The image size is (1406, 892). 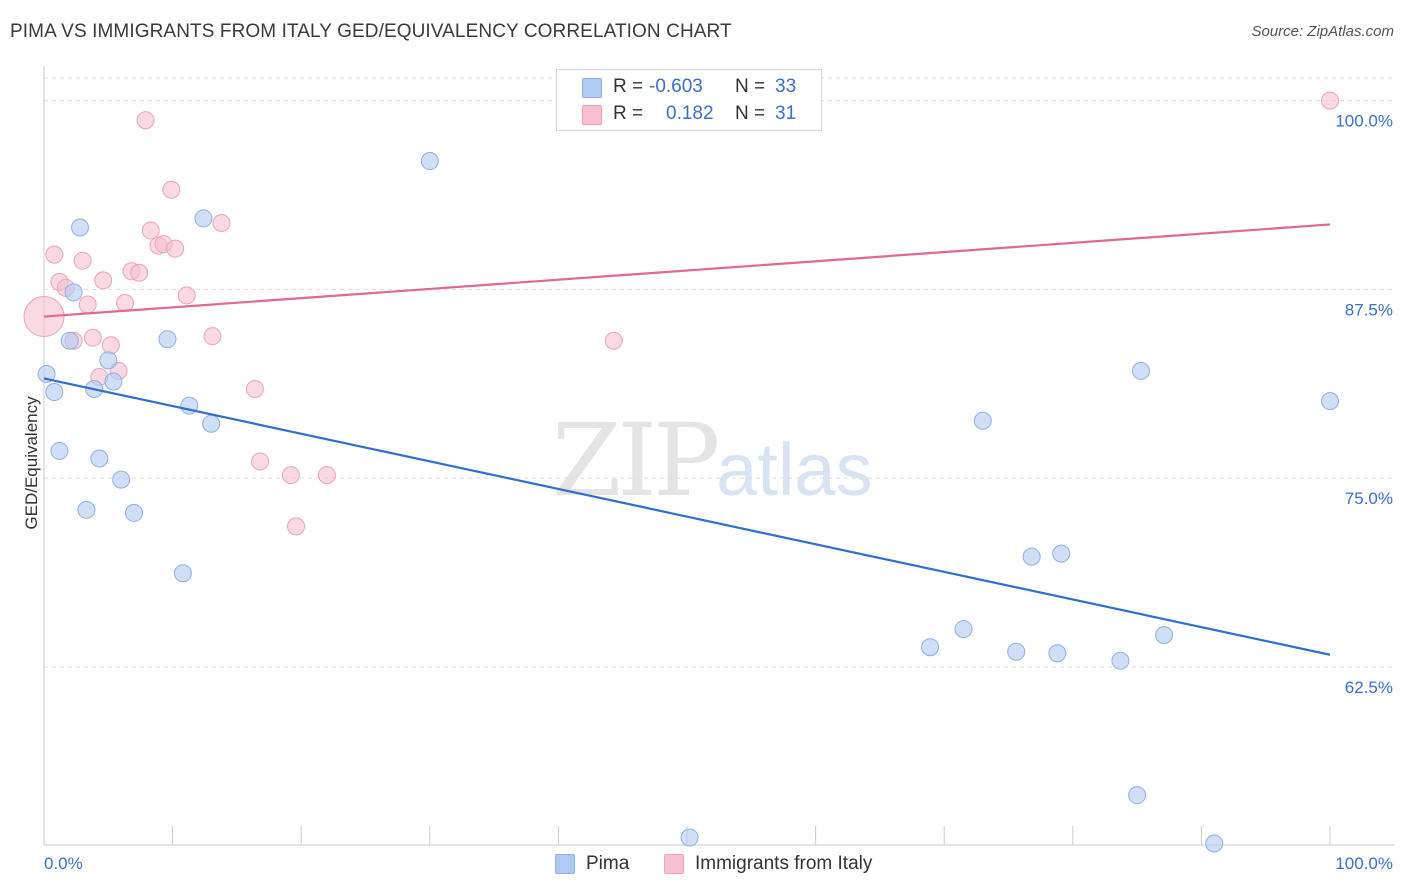 I want to click on watermark-atlas: atlas, so click(x=794, y=469).